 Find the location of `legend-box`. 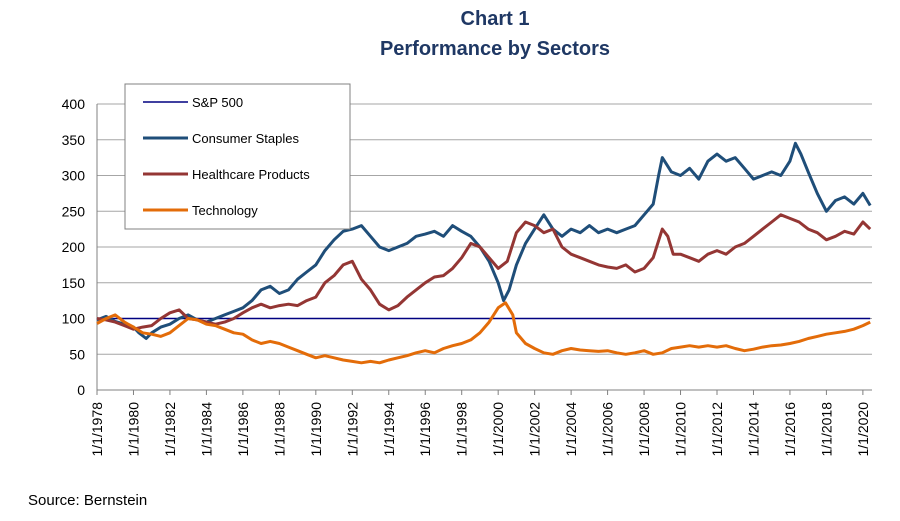

legend-box is located at coordinates (237, 156).